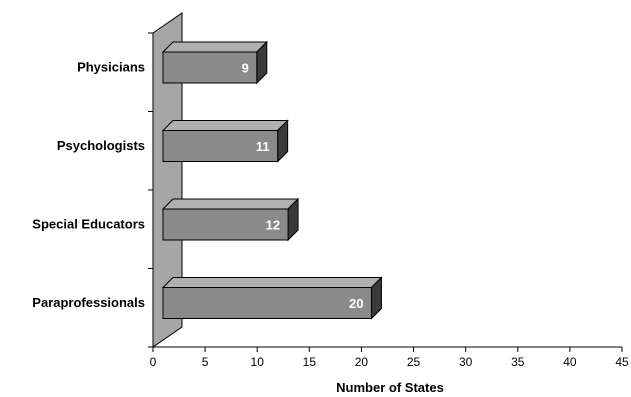 The height and width of the screenshot is (397, 631). Describe the element at coordinates (356, 303) in the screenshot. I see `data-label: 20` at that location.